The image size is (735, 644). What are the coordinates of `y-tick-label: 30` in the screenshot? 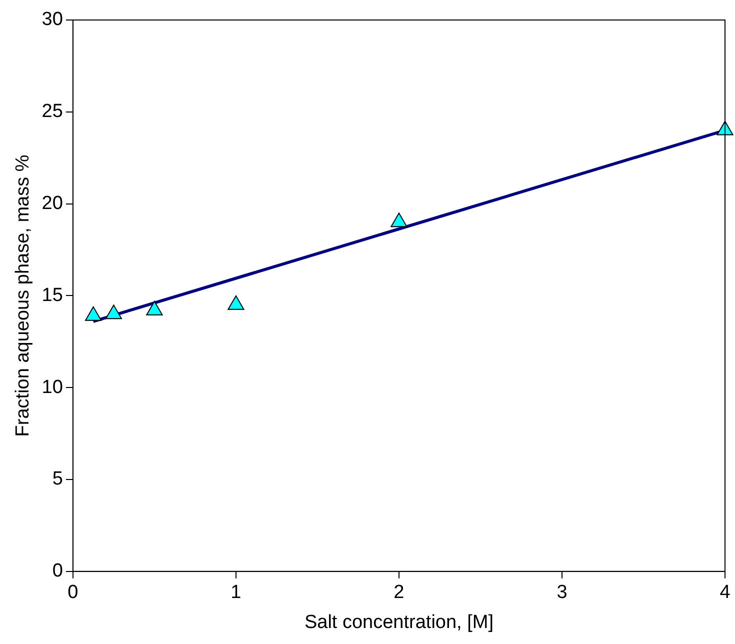 It's located at (52, 19).